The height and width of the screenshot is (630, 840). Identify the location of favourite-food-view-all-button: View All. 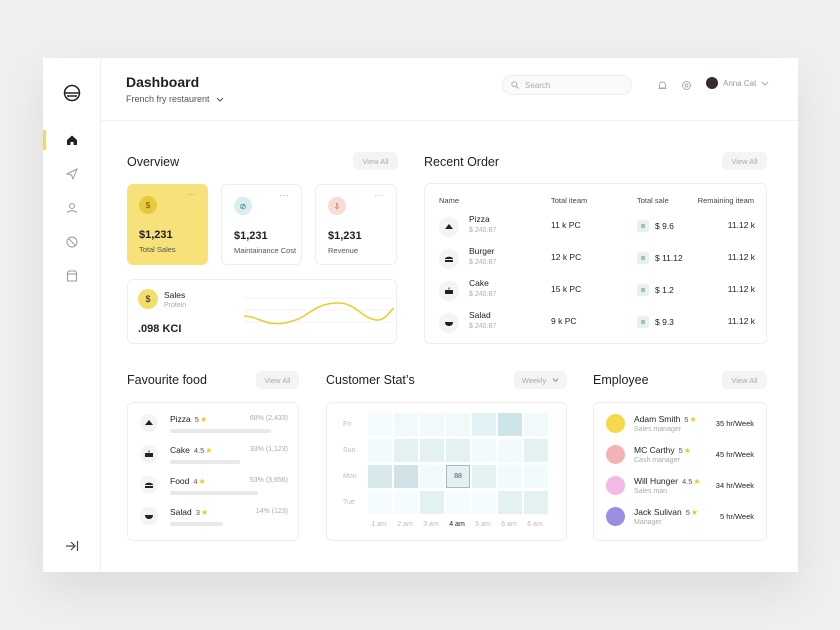
(277, 380).